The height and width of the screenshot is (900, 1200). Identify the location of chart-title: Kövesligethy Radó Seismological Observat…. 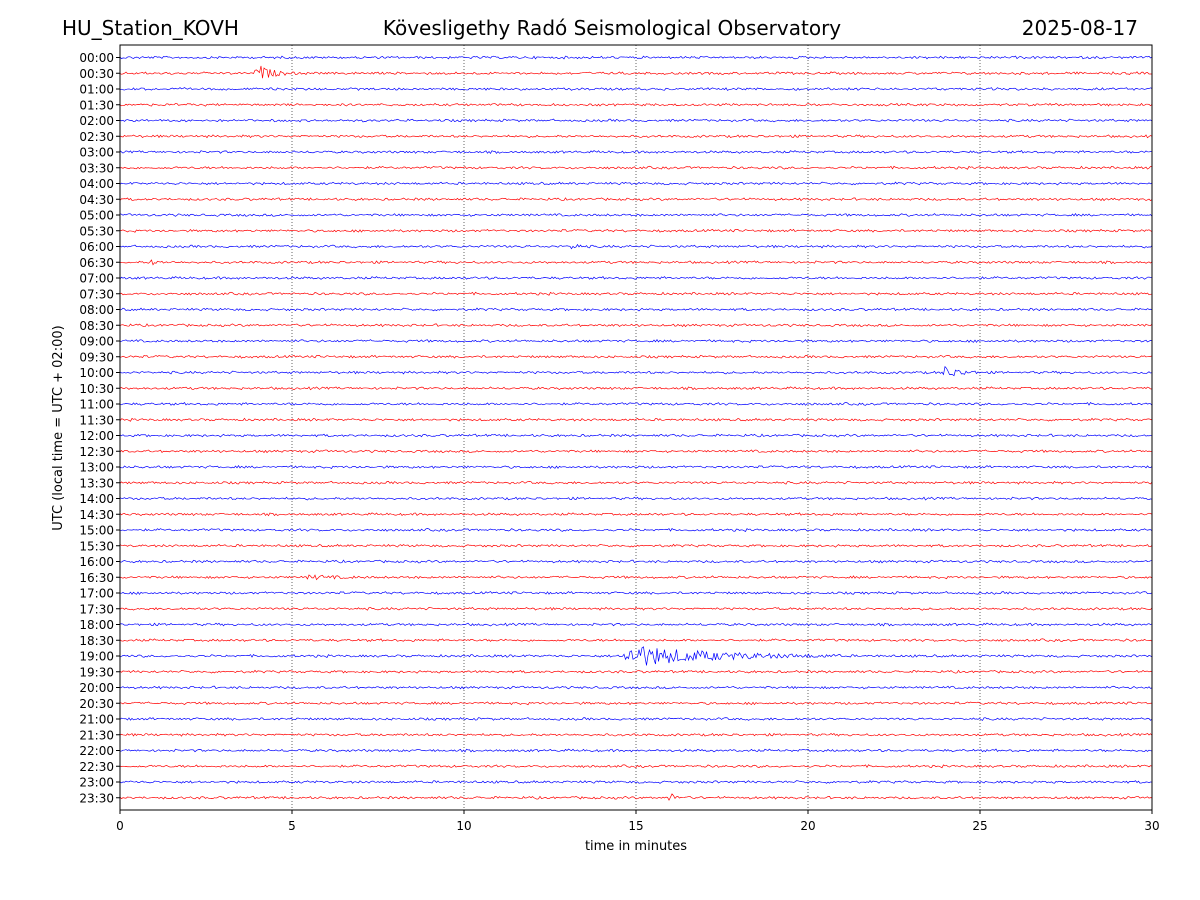
(612, 28).